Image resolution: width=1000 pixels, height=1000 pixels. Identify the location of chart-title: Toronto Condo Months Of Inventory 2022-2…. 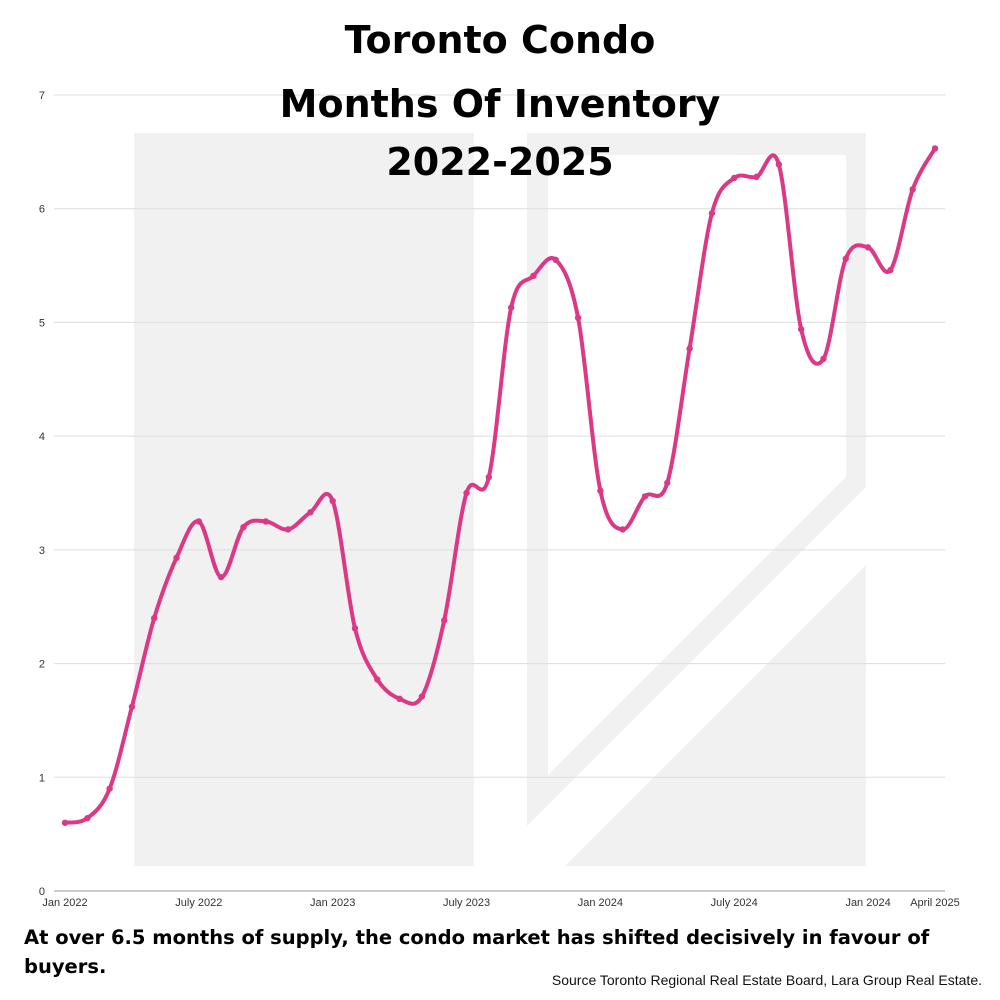
(500, 101).